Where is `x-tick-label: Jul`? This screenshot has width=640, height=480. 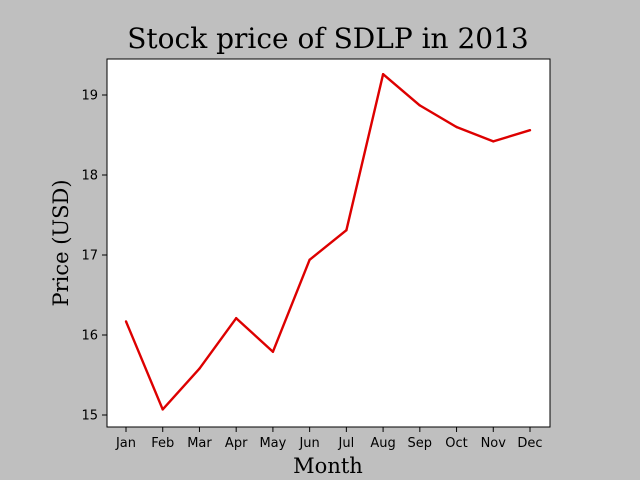 x-tick-label: Jul is located at coordinates (346, 443).